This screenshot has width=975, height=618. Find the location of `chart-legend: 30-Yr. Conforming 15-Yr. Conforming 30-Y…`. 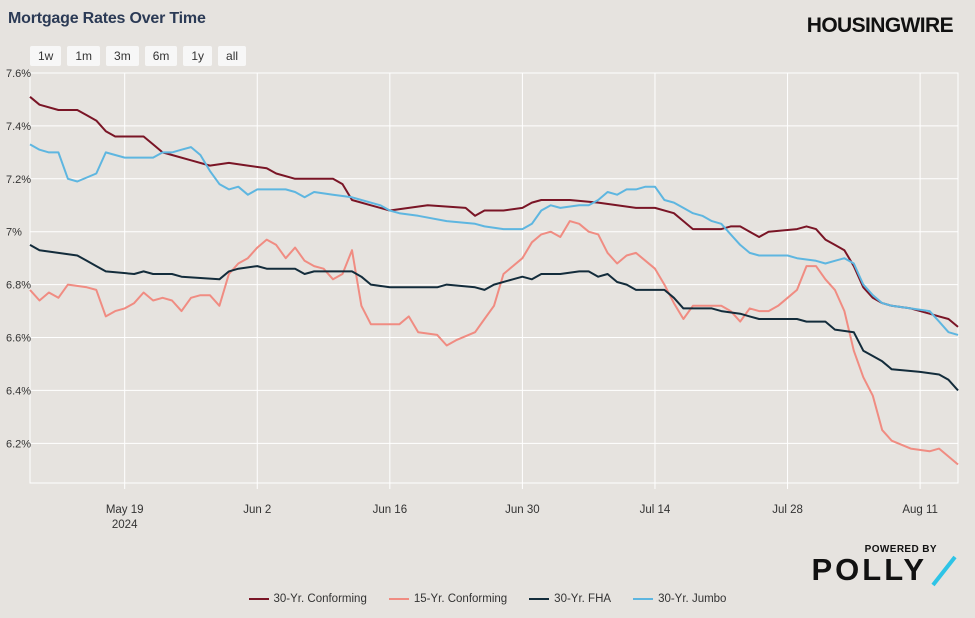

chart-legend: 30-Yr. Conforming 15-Yr. Conforming 30-Y… is located at coordinates (487, 599).